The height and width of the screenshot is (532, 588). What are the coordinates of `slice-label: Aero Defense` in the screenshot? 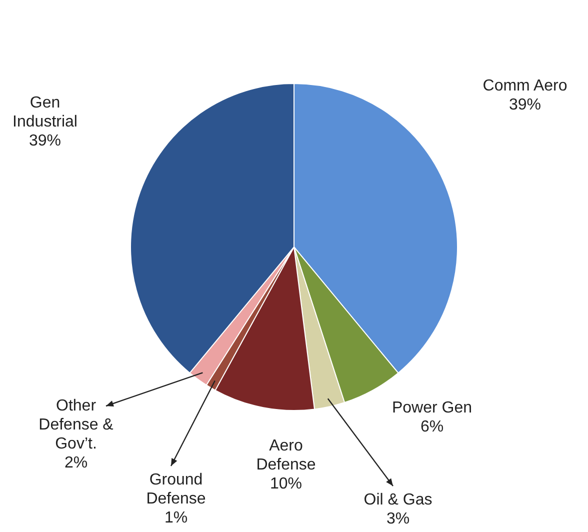 It's located at (286, 455).